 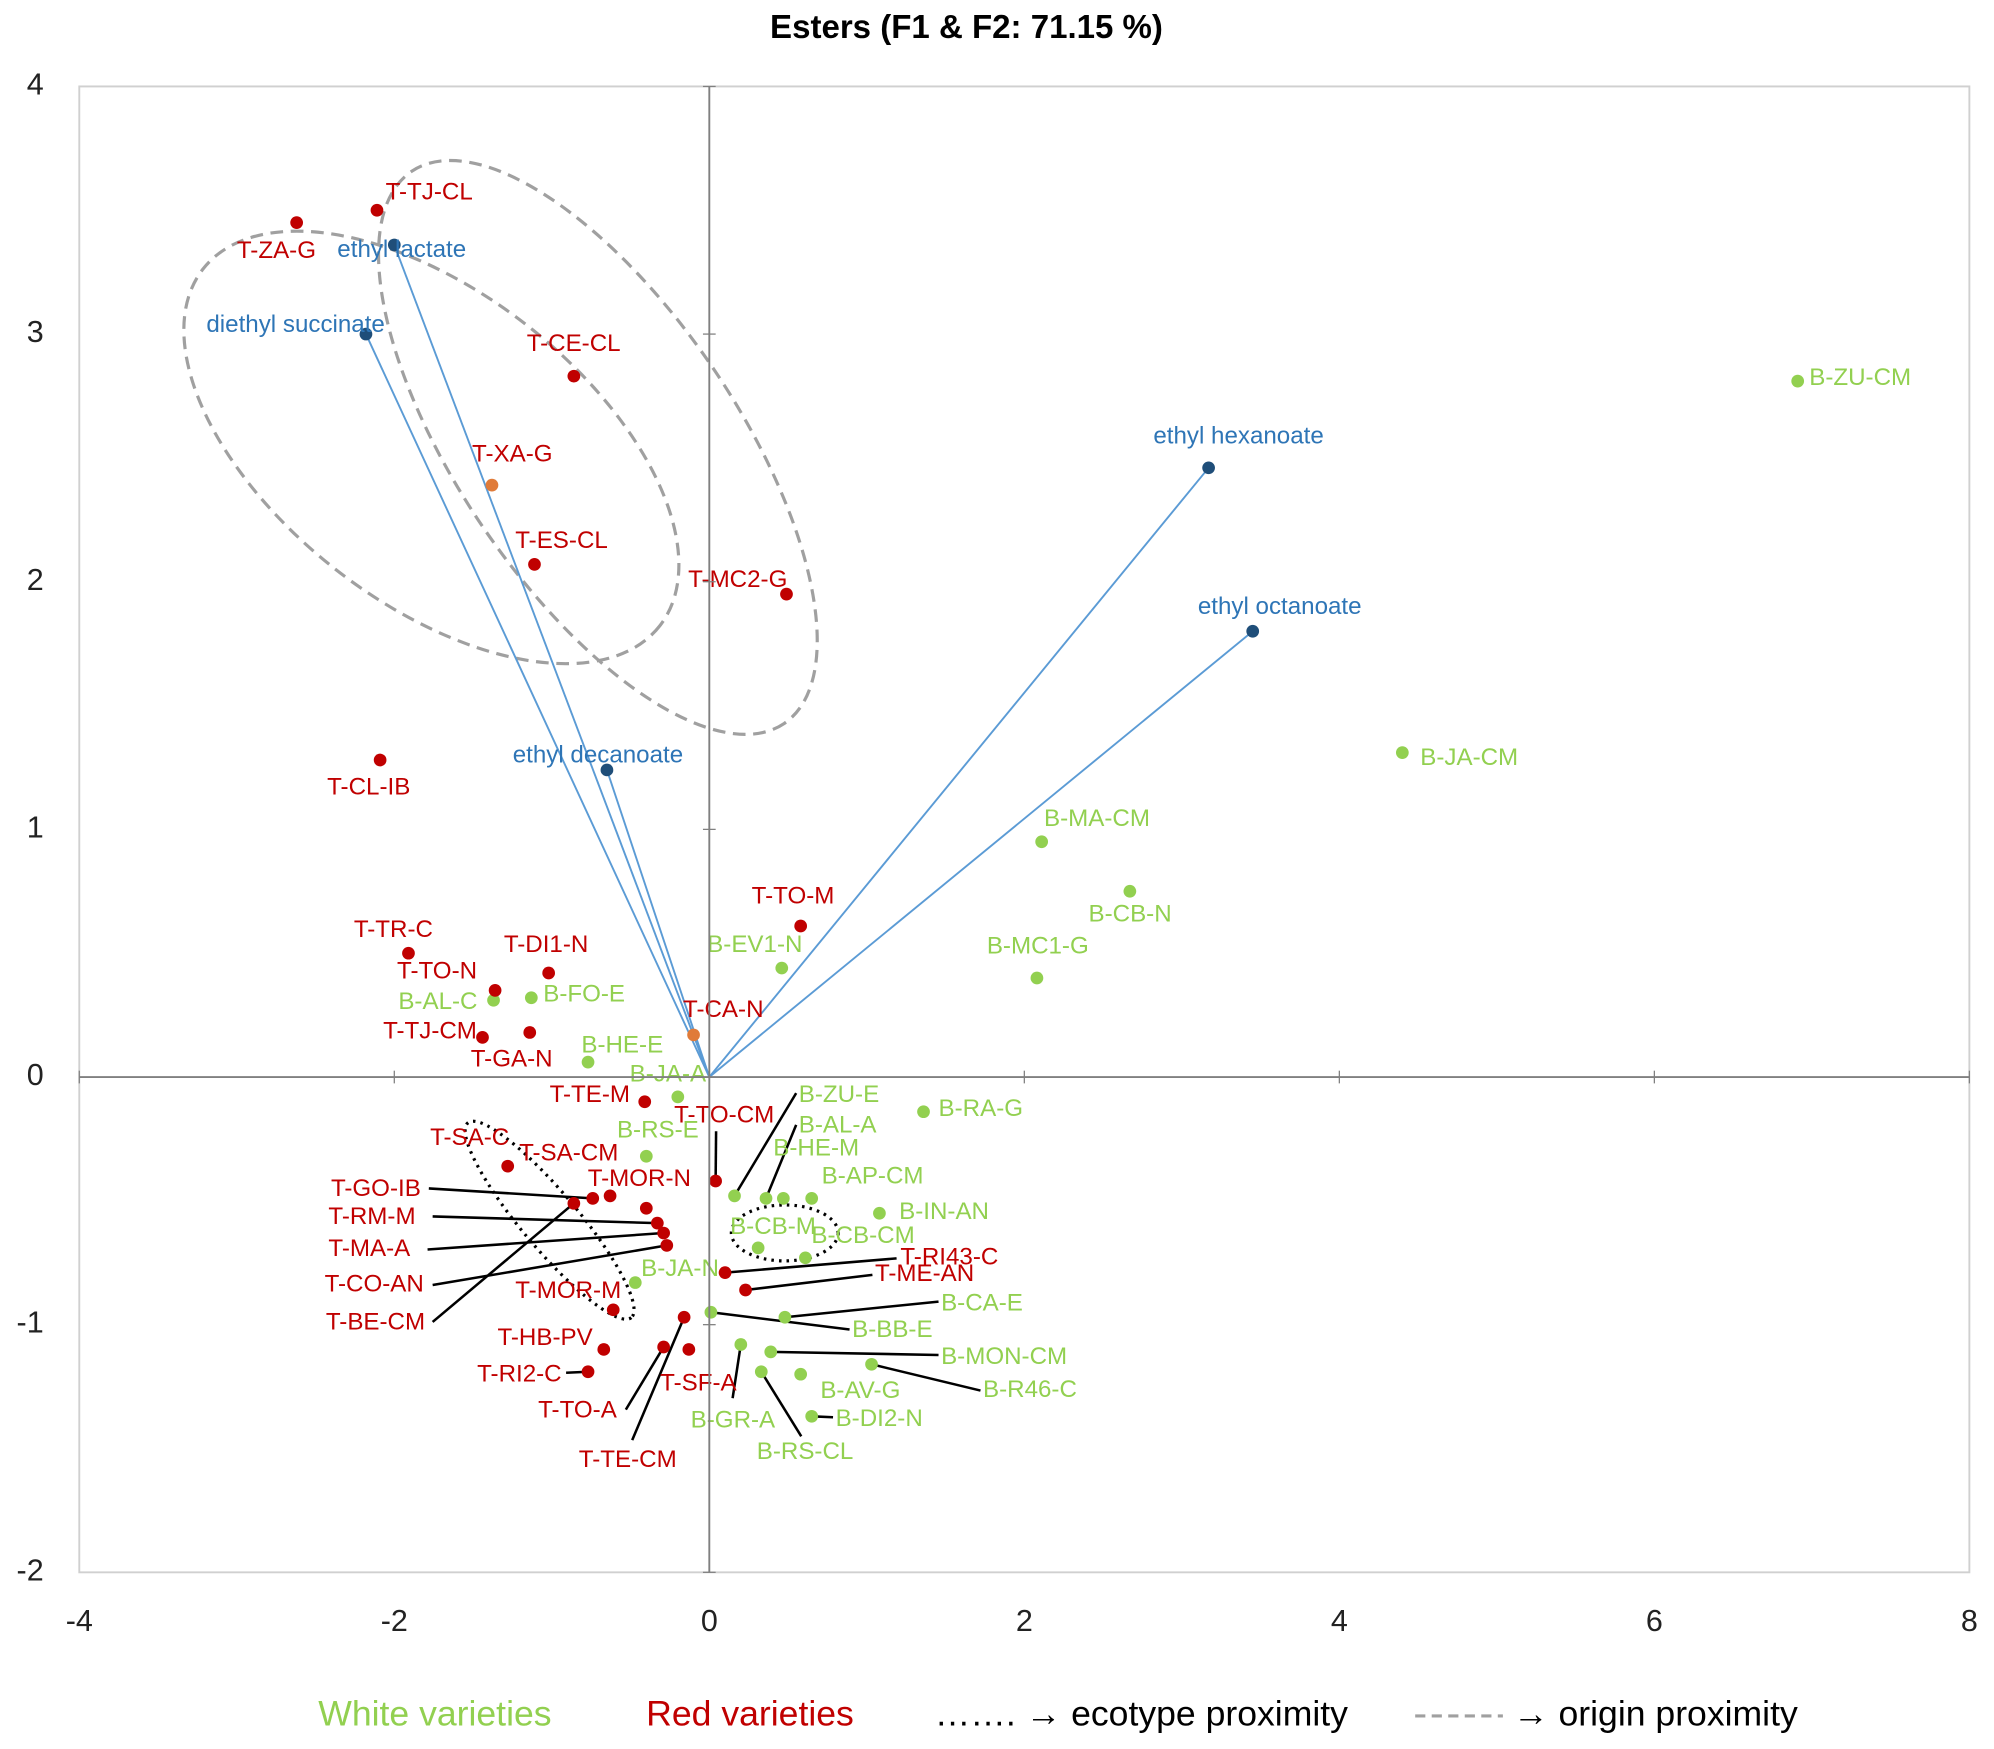 I want to click on x-tick-label: 8, so click(x=1969, y=1621).